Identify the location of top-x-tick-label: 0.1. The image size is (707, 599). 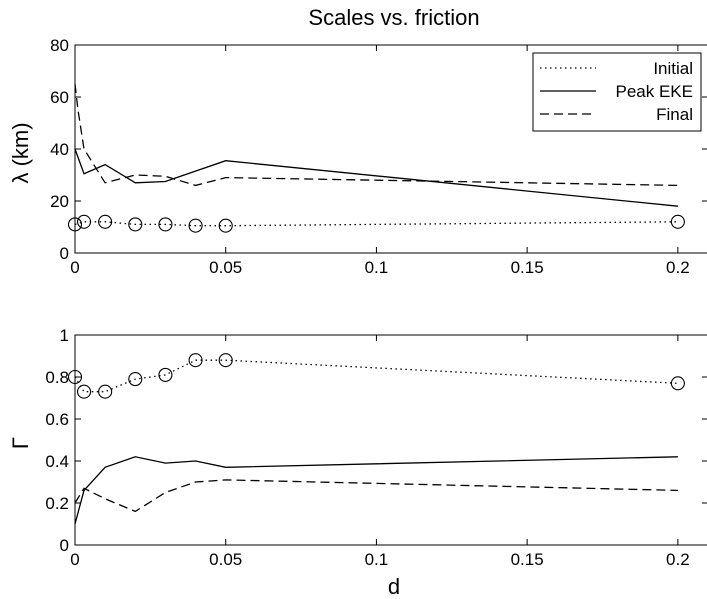
(377, 267).